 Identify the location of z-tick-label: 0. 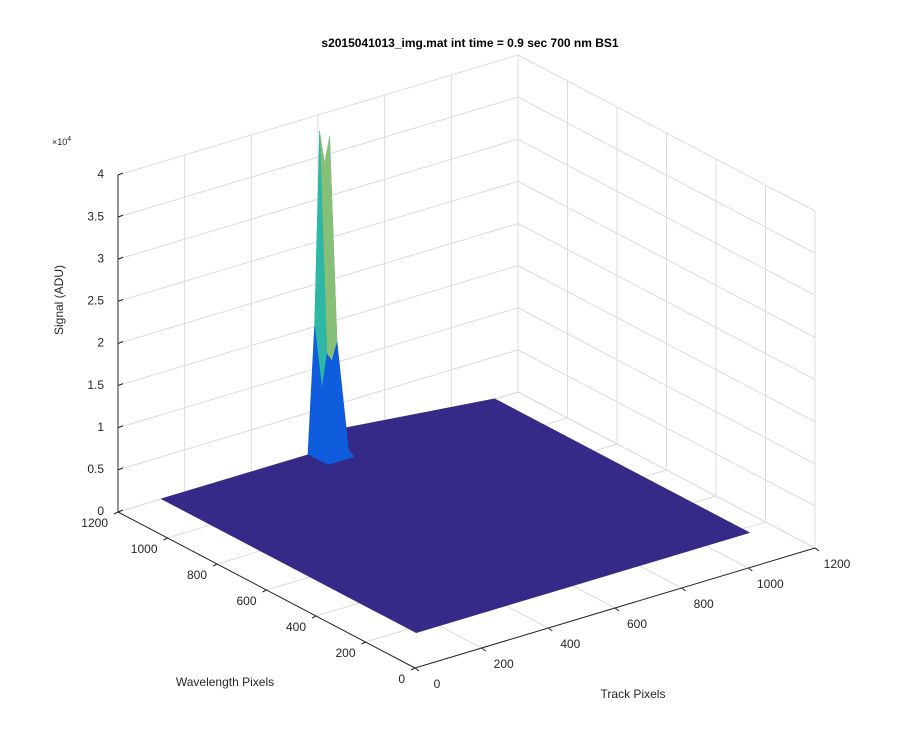
(100, 511).